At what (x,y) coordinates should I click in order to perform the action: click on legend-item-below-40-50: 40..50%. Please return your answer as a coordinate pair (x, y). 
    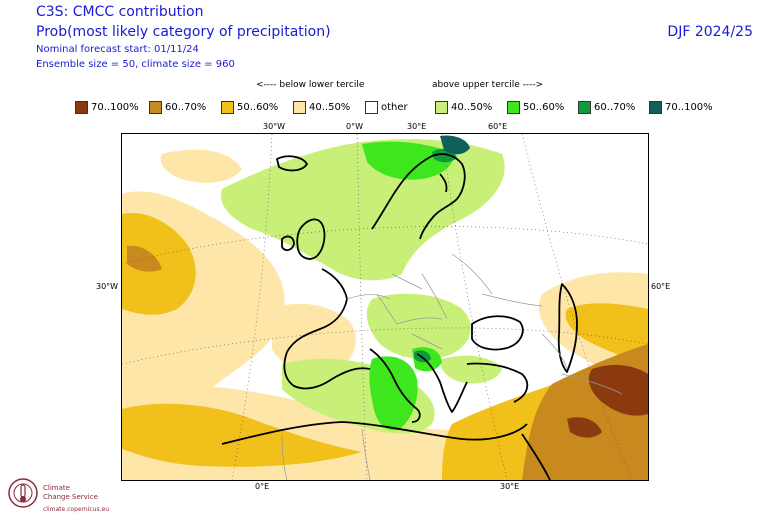
    Looking at the image, I should click on (321, 107).